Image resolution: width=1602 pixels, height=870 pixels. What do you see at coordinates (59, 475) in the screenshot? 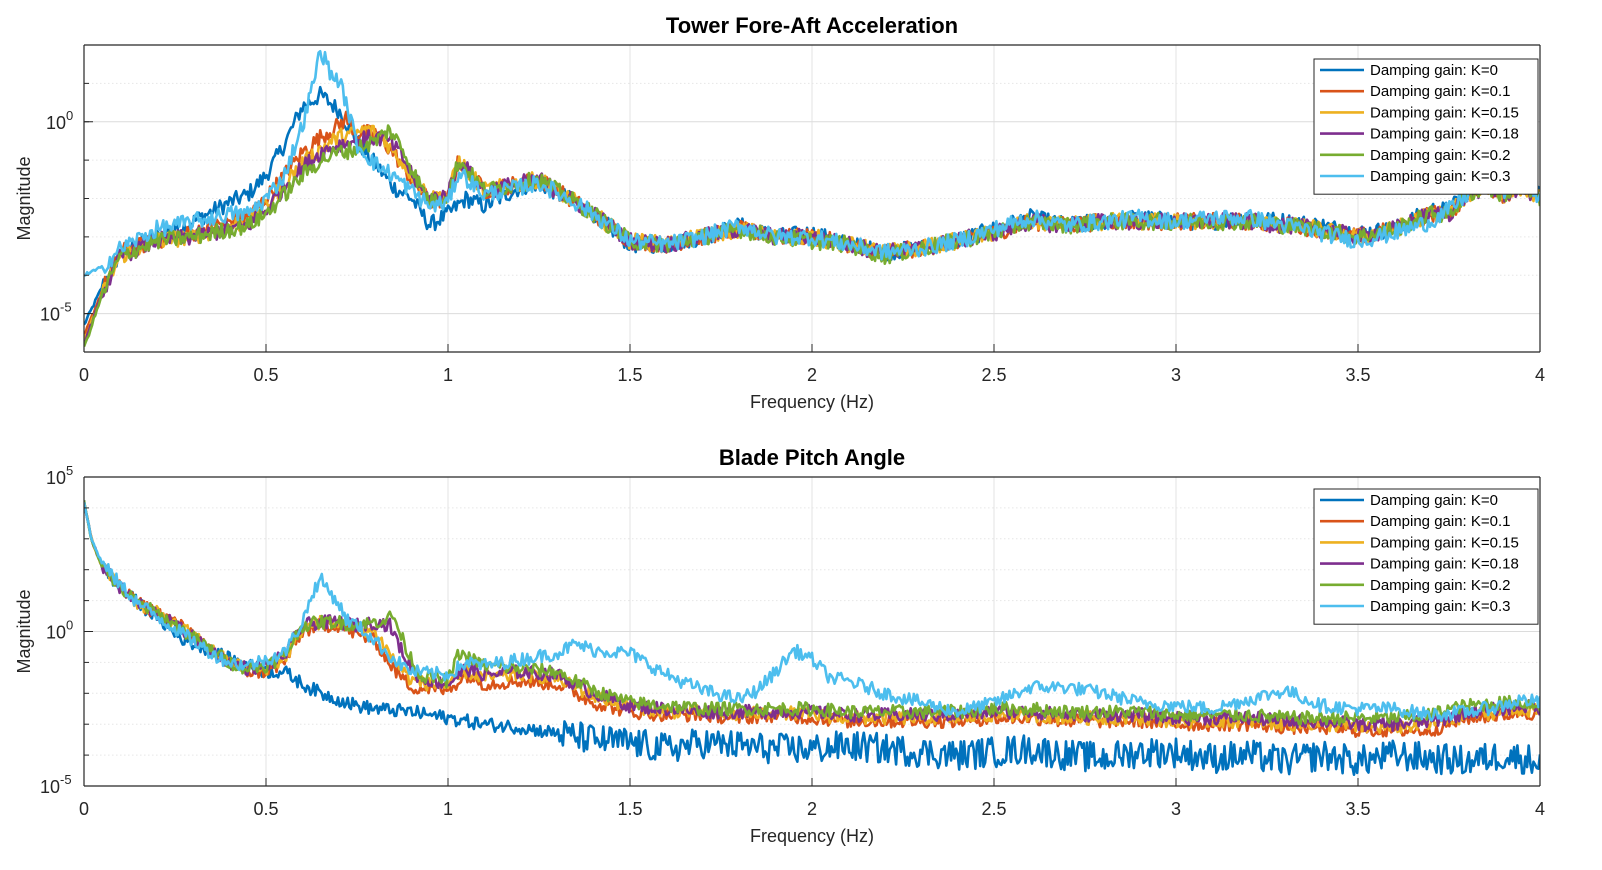
I see `y-tick-label: 10⁵` at bounding box center [59, 475].